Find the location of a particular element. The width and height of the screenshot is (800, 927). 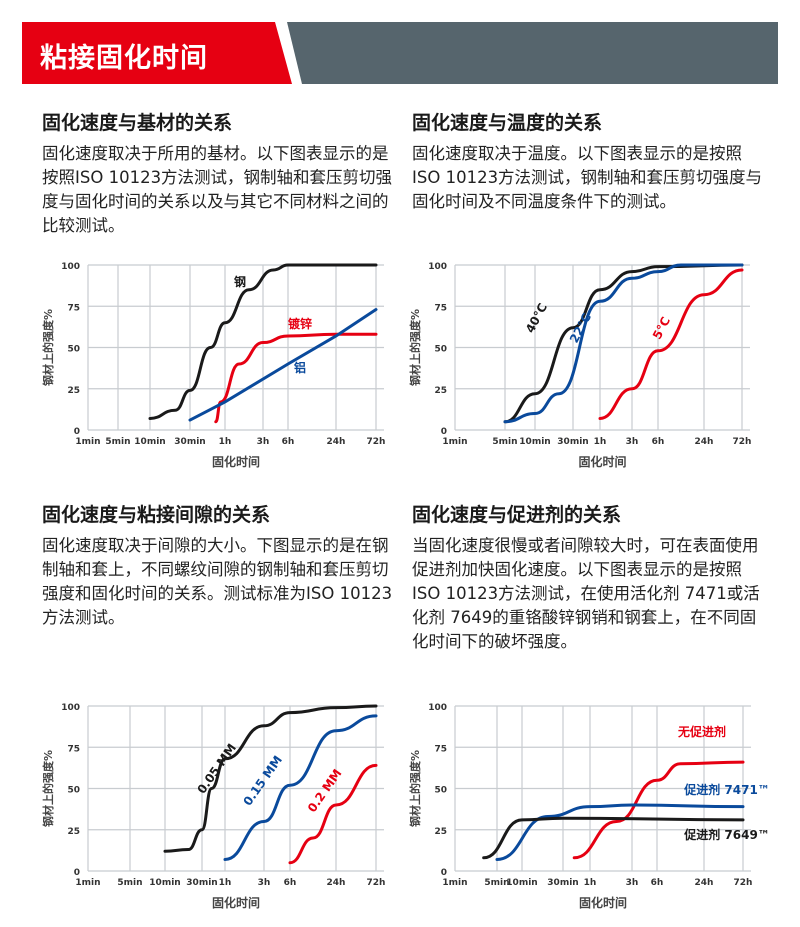

section-title-substrate: 固化速度与基材的关系 is located at coordinates (137, 123).